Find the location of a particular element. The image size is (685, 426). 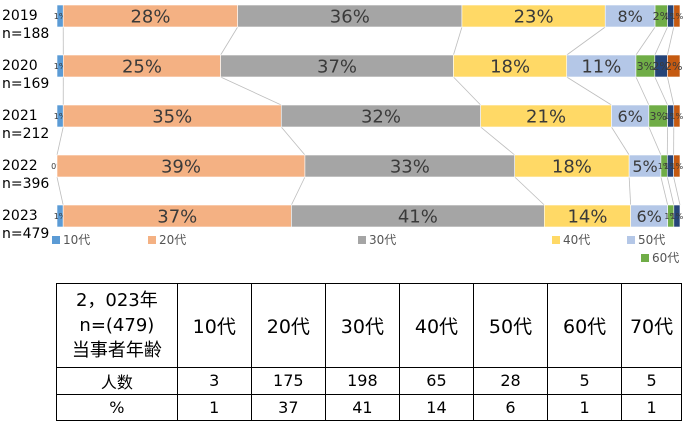

sample-size-label: n=396 is located at coordinates (25, 184).